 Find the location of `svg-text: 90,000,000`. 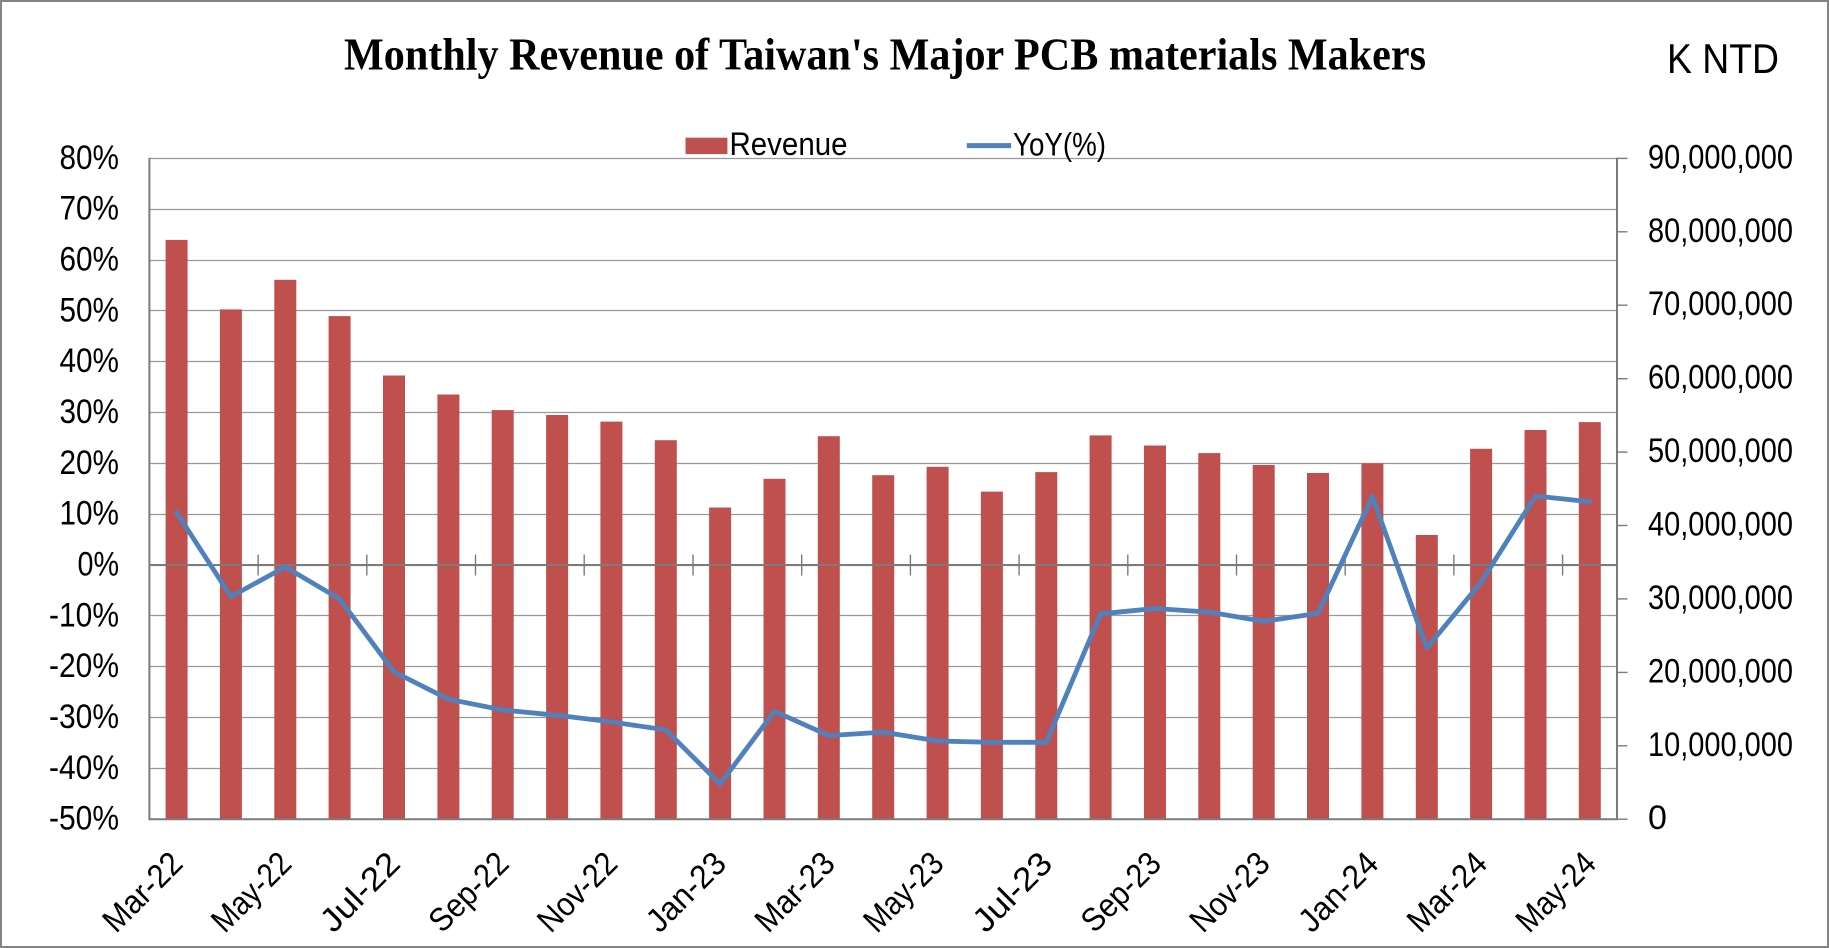

svg-text: 90,000,000 is located at coordinates (1720, 157).